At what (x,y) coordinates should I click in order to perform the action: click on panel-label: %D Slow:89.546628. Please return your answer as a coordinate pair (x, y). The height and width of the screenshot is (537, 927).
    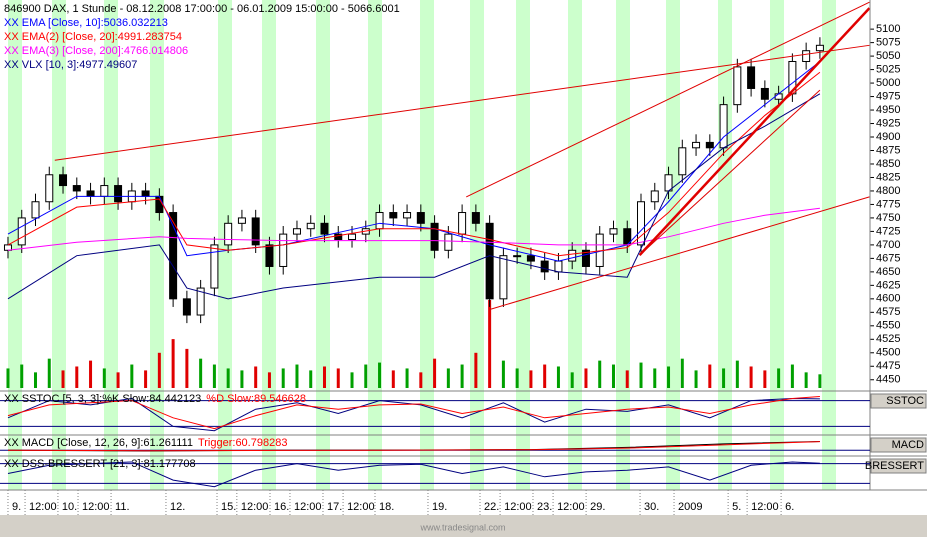
    Looking at the image, I should click on (256, 399).